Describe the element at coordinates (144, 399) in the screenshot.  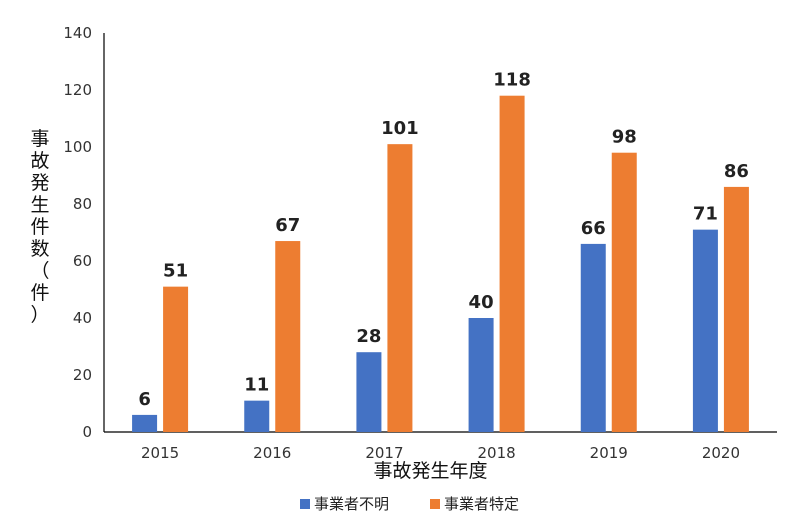
I see `data-label: 6` at that location.